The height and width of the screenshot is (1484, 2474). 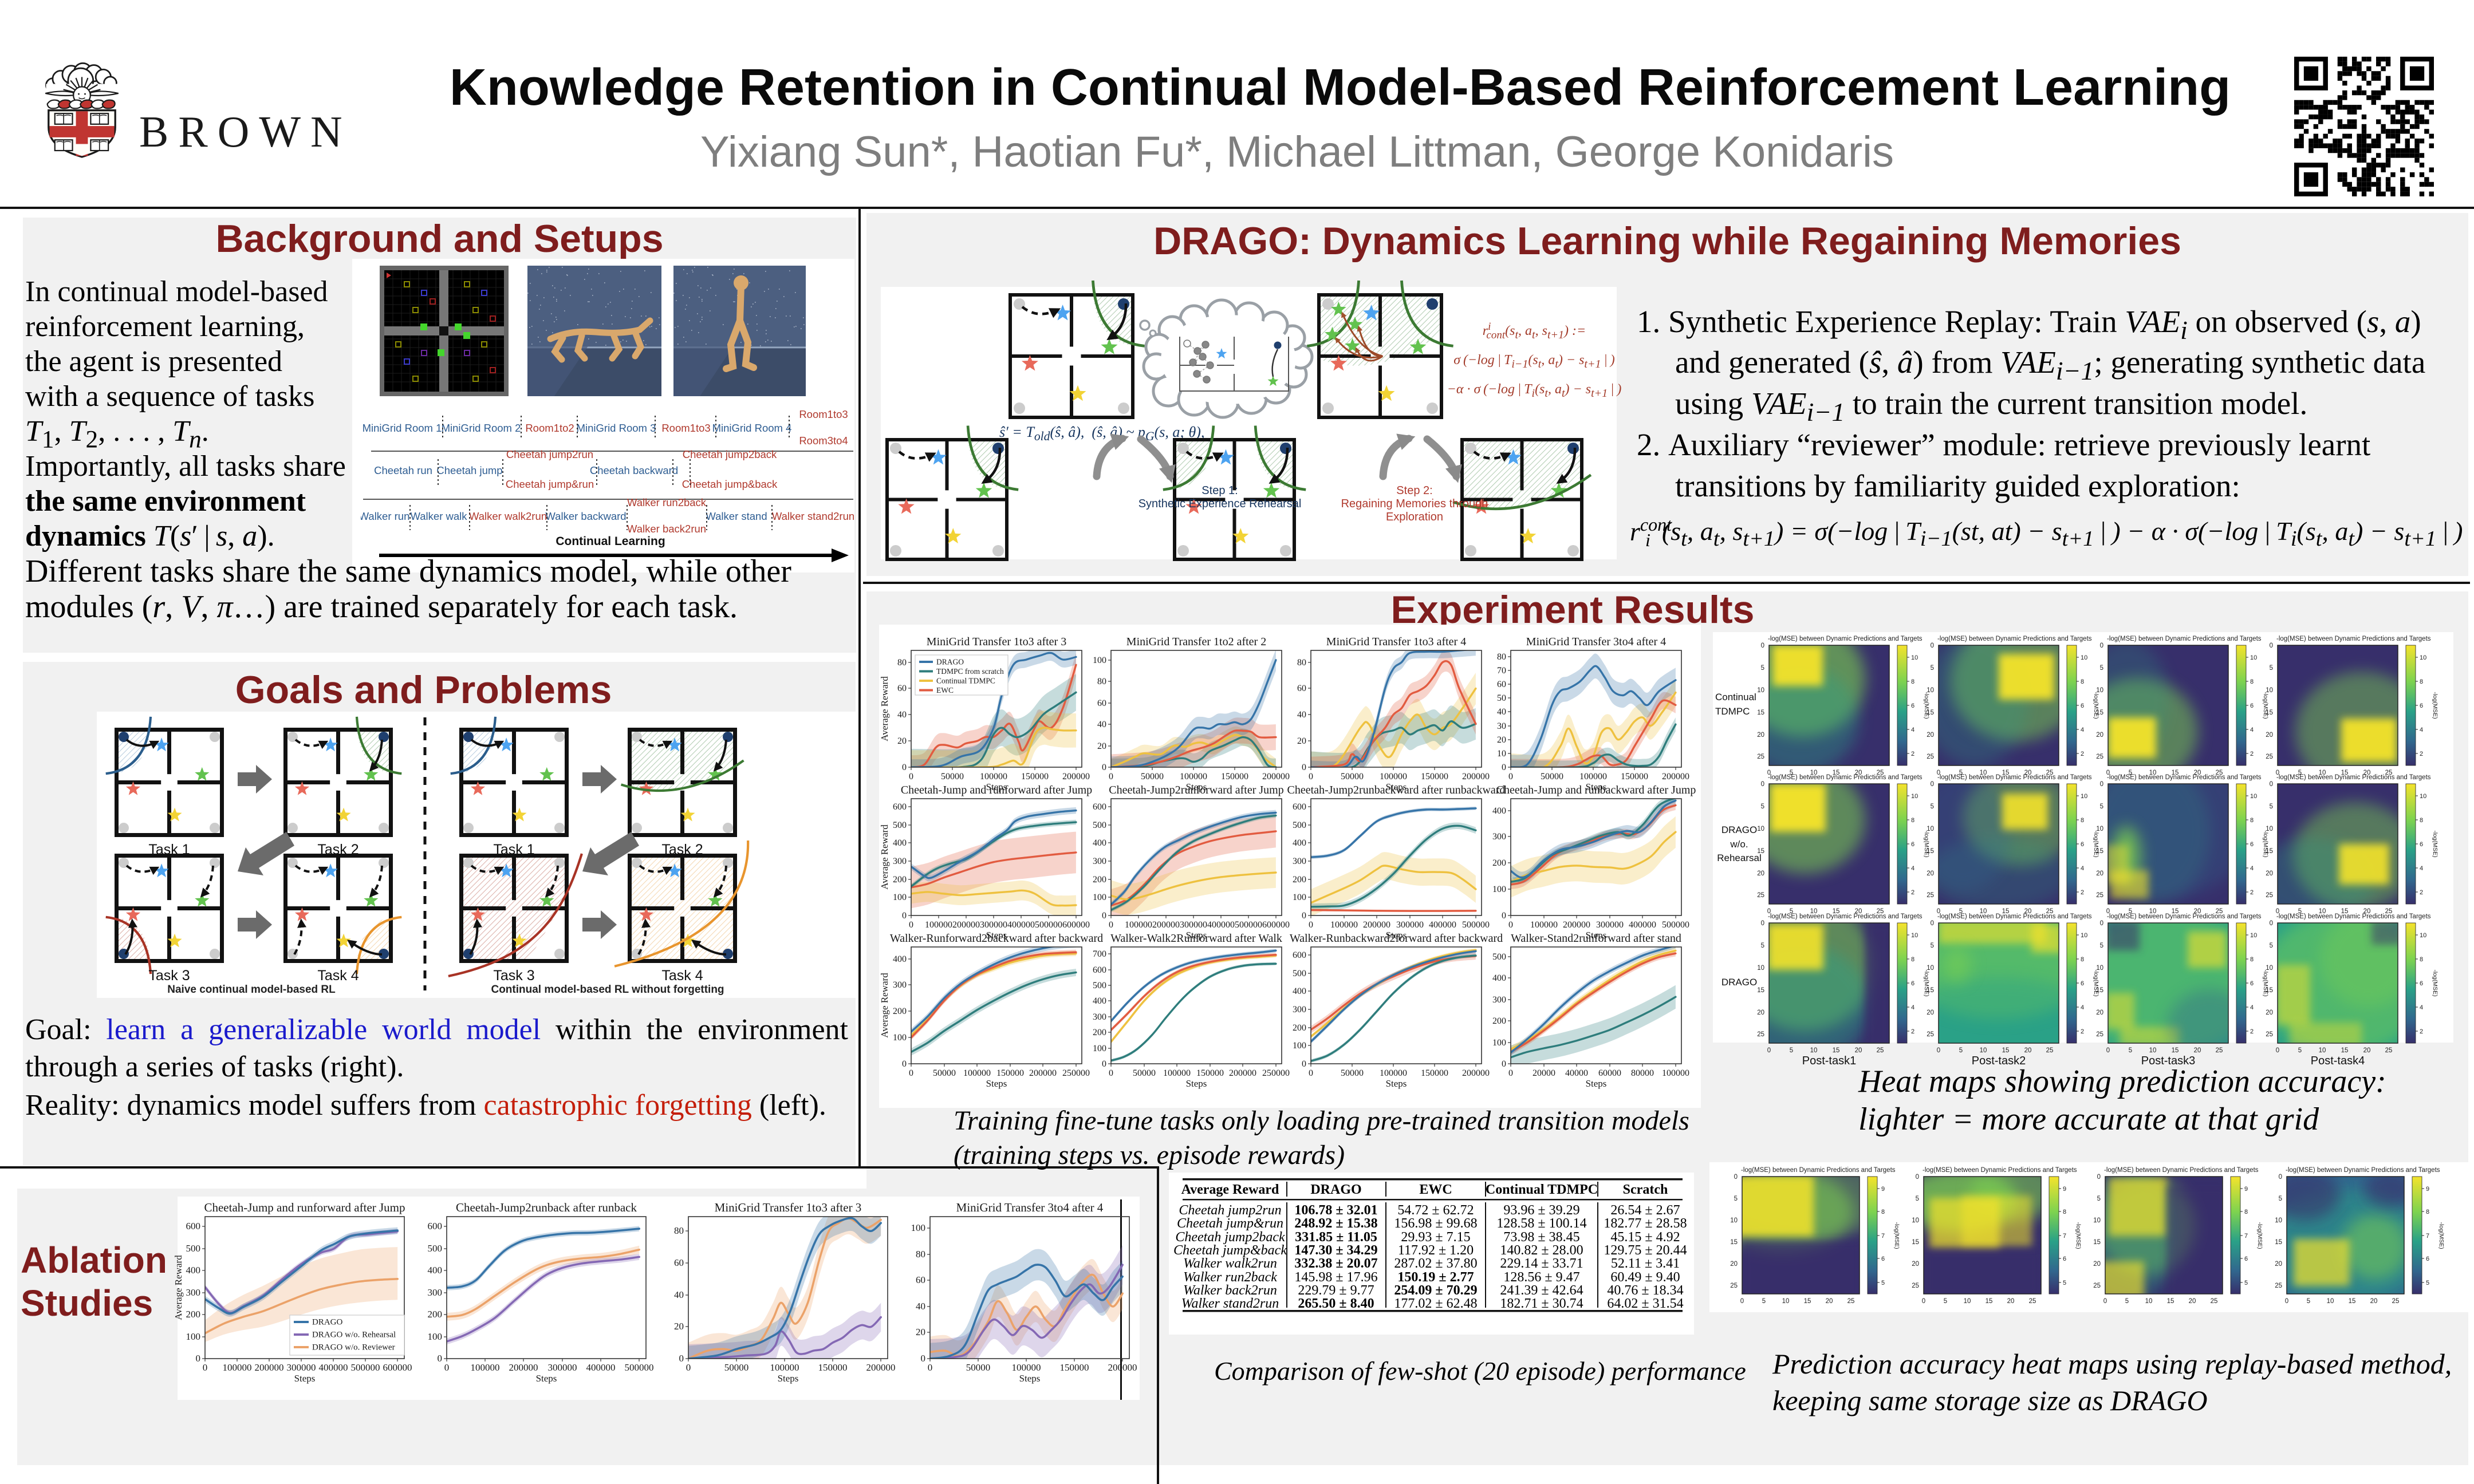 What do you see at coordinates (1912, 959) in the screenshot?
I see `svg-text: 8` at bounding box center [1912, 959].